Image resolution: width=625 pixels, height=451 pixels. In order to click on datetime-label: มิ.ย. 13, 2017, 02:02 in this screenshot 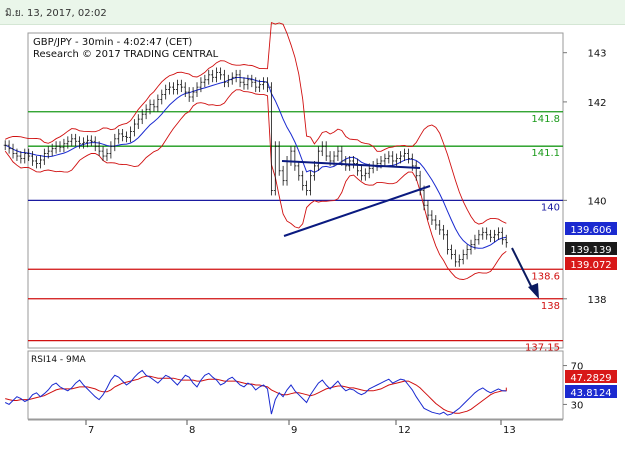, I will do `click(56, 13)`.